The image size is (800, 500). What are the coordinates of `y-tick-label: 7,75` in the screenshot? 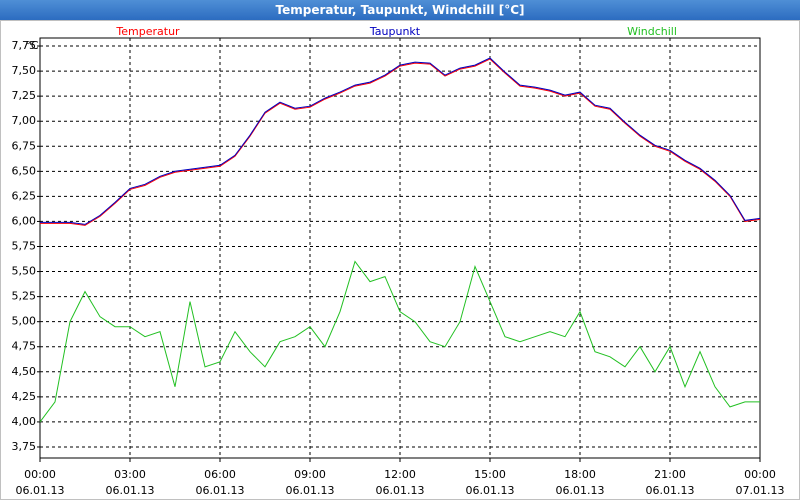 It's located at (24, 45).